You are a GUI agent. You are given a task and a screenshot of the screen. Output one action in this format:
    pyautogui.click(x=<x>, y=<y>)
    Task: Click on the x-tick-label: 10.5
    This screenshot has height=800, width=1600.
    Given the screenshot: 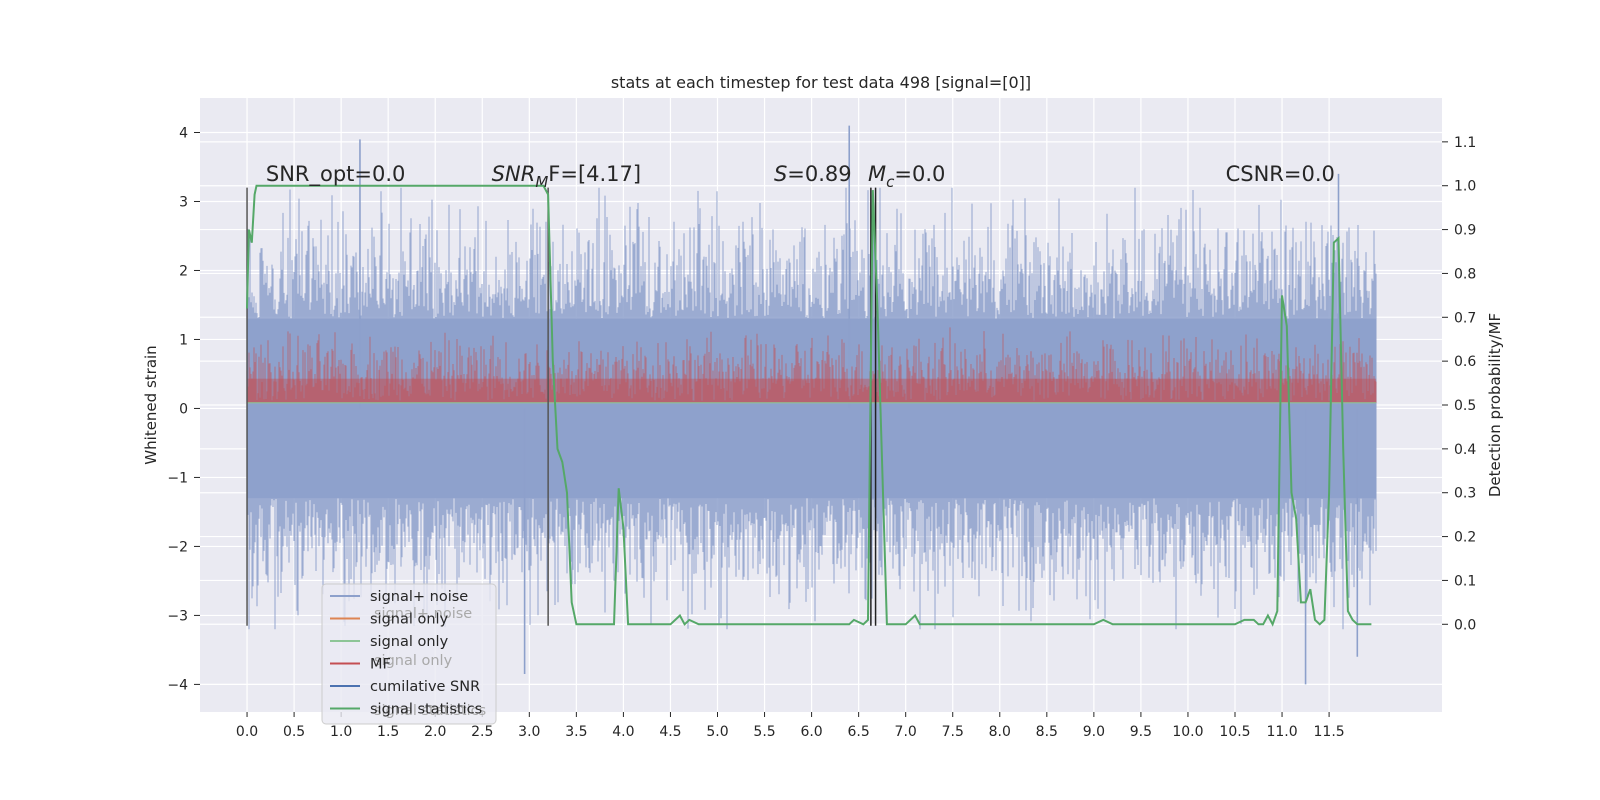 What is the action you would take?
    pyautogui.click(x=1234, y=732)
    